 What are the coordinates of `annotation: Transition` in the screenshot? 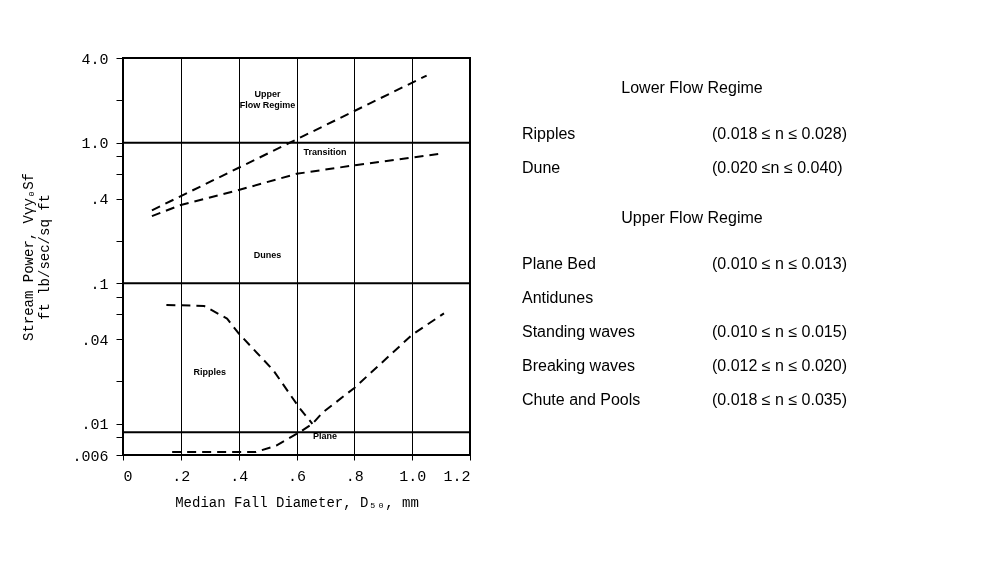 It's located at (325, 152).